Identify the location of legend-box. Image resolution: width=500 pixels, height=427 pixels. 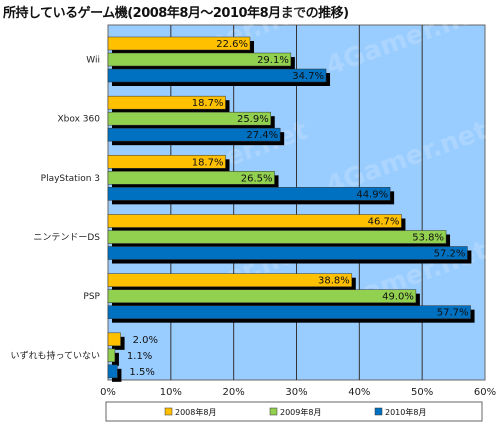
(294, 411).